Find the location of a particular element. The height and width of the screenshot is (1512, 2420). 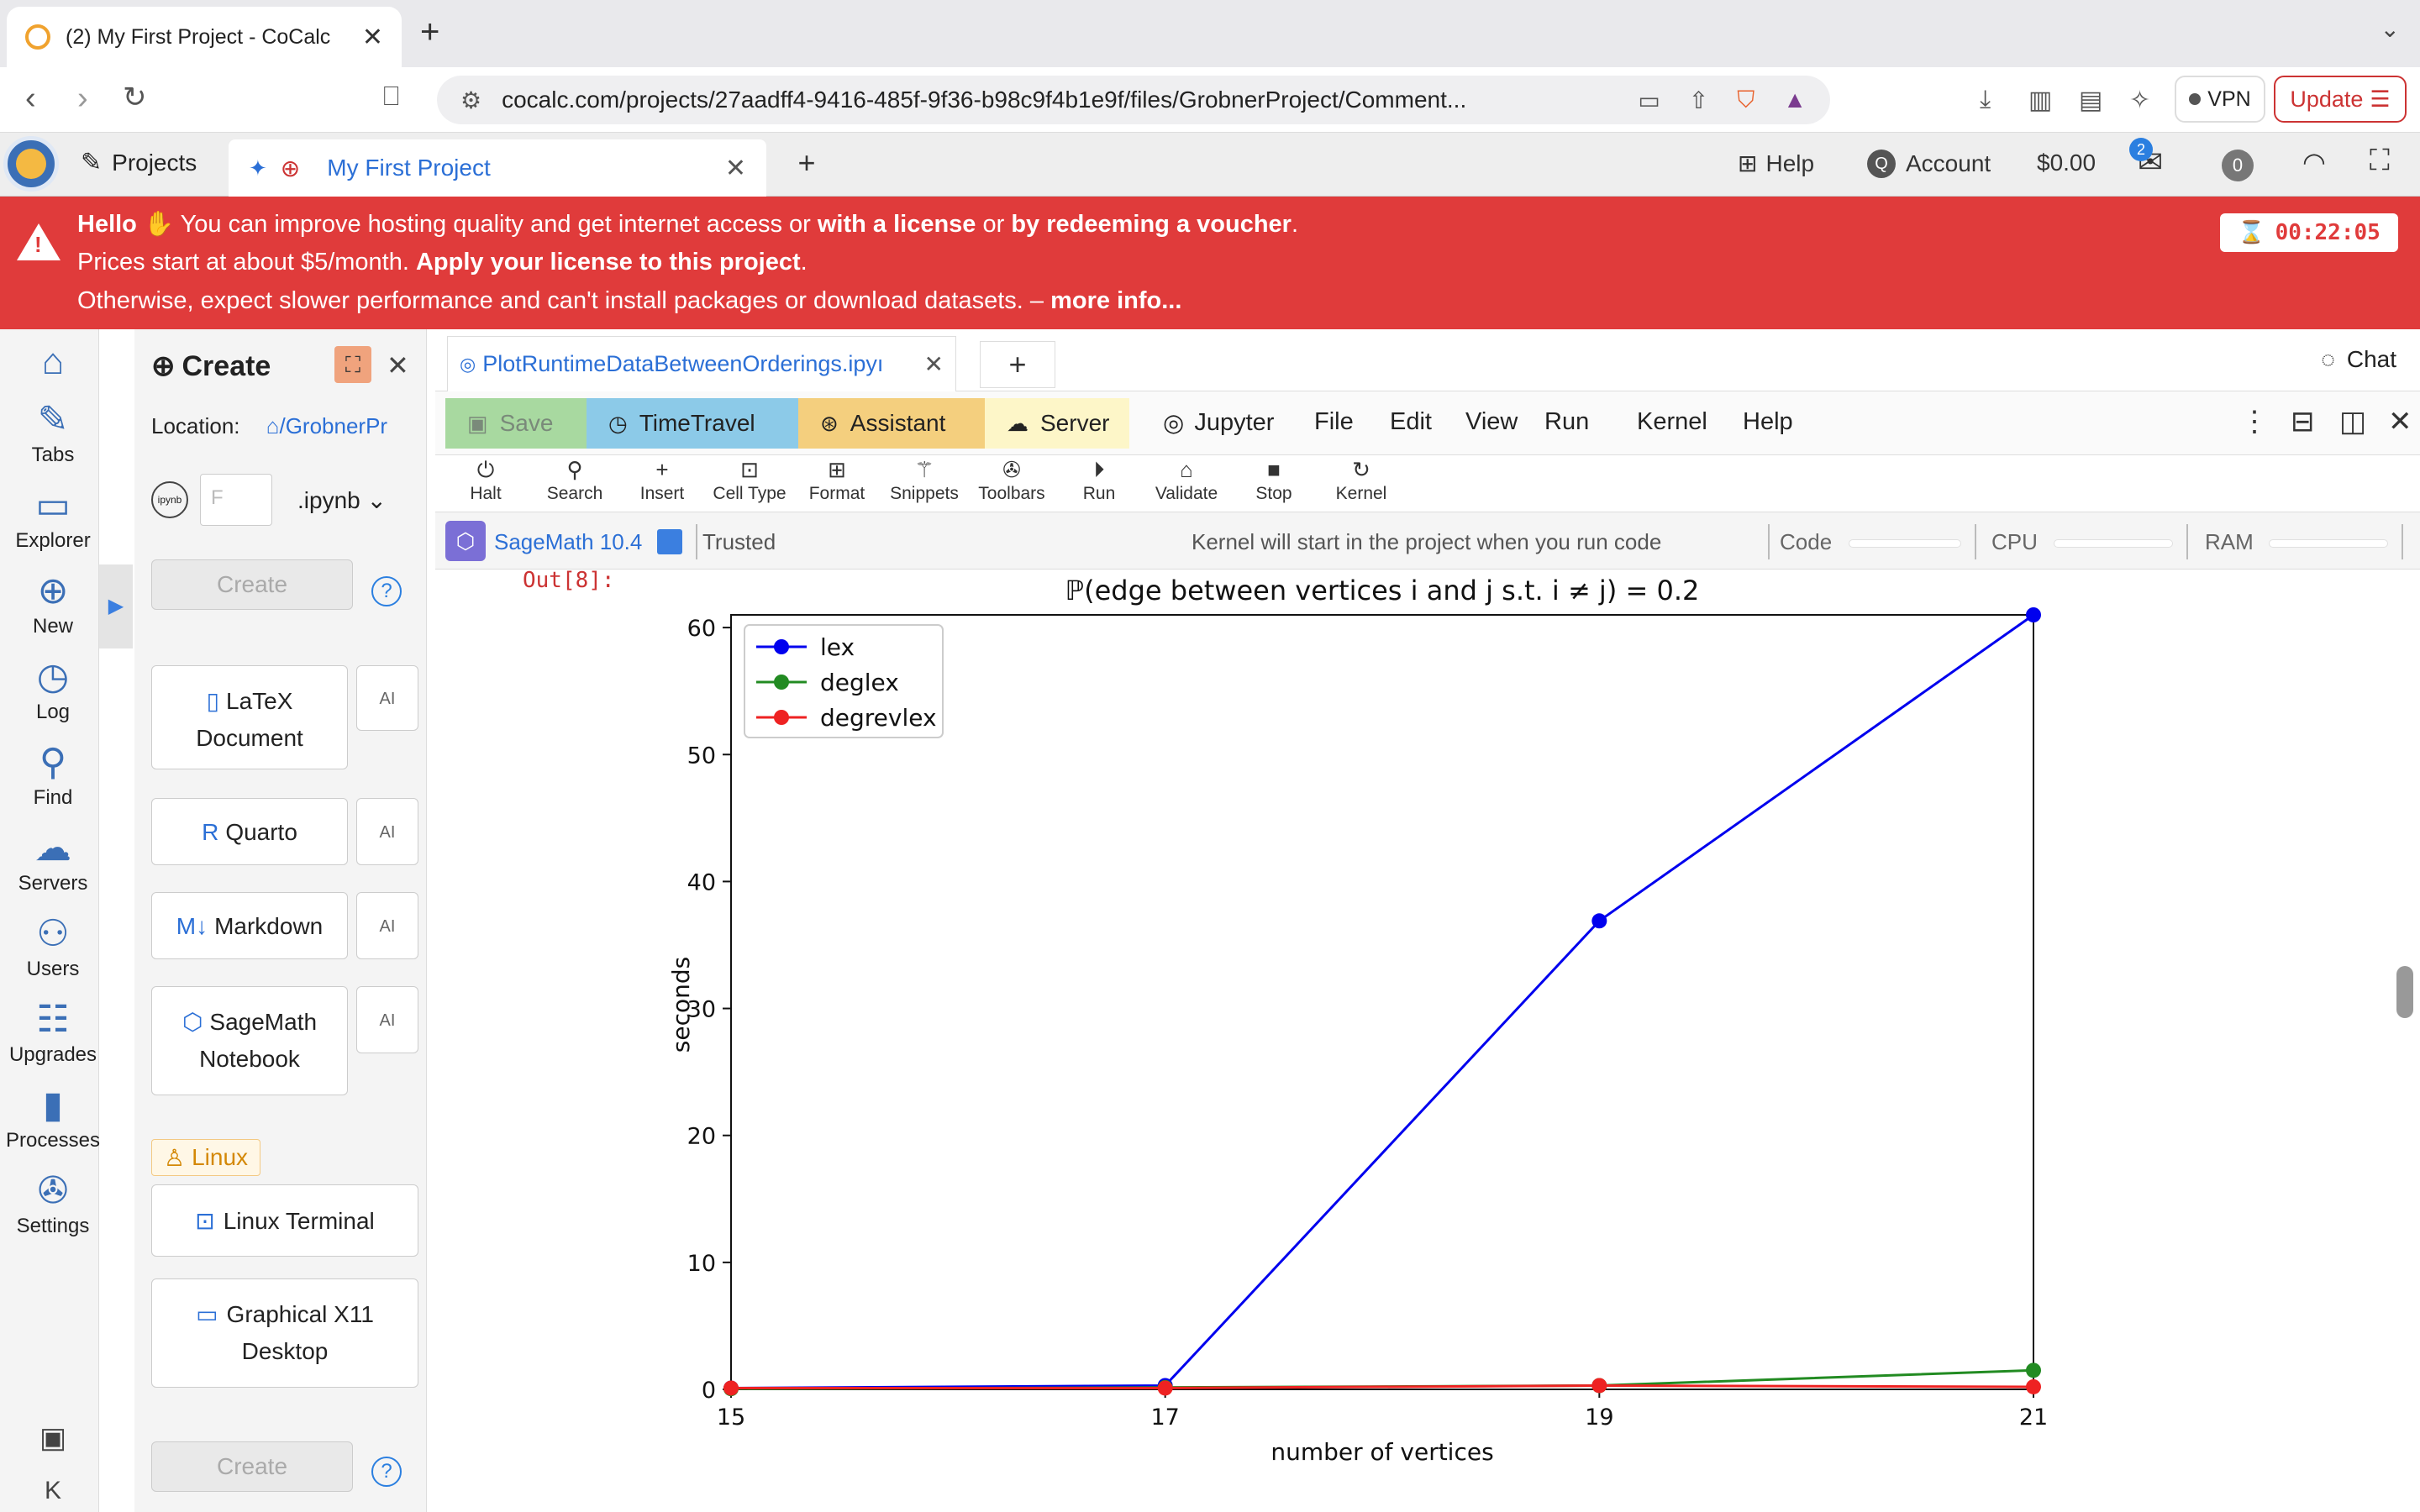

sidebar-item-explorer: ▭ Explorer is located at coordinates (53, 518).